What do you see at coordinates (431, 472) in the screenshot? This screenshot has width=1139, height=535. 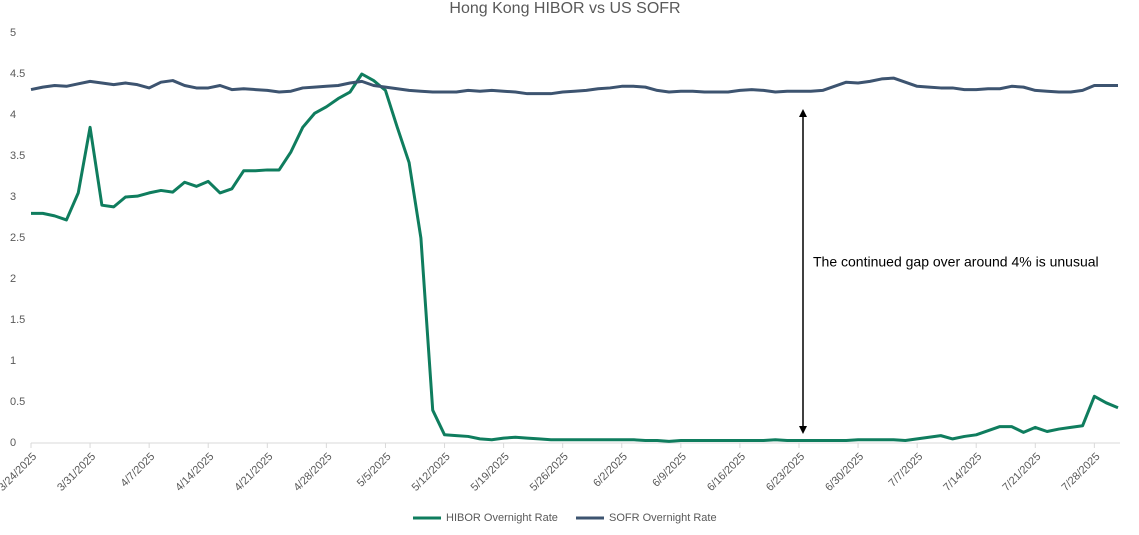 I see `x-tick-label: 5/12/2025` at bounding box center [431, 472].